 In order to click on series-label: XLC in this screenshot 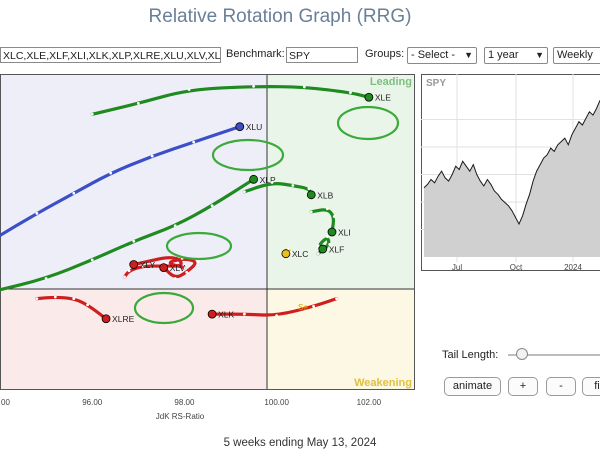, I will do `click(300, 254)`.